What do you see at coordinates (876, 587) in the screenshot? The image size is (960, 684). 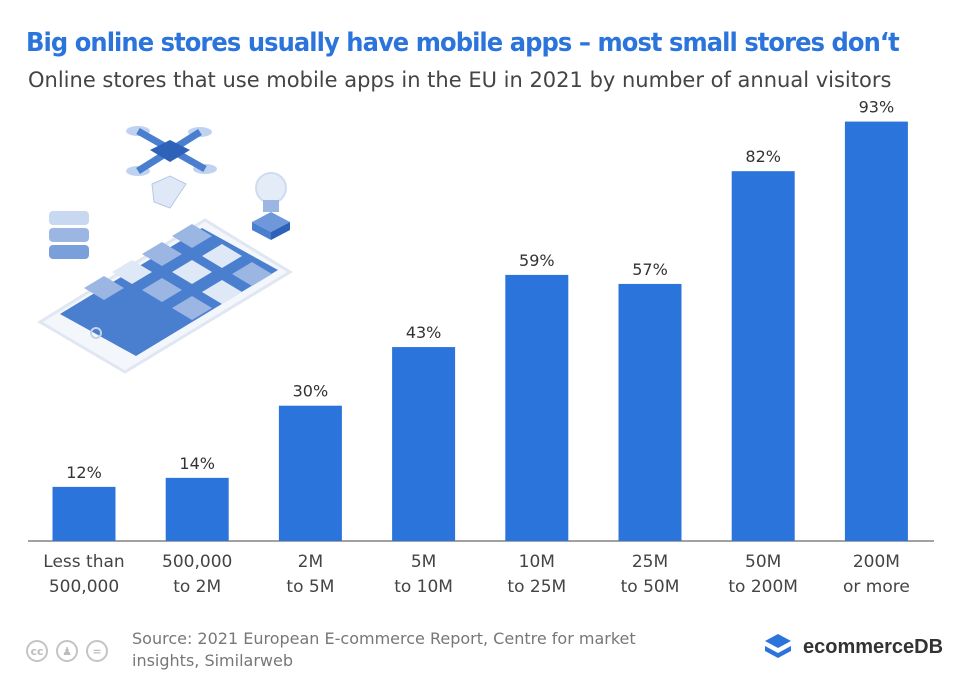 I see `x-tick-label: or more` at bounding box center [876, 587].